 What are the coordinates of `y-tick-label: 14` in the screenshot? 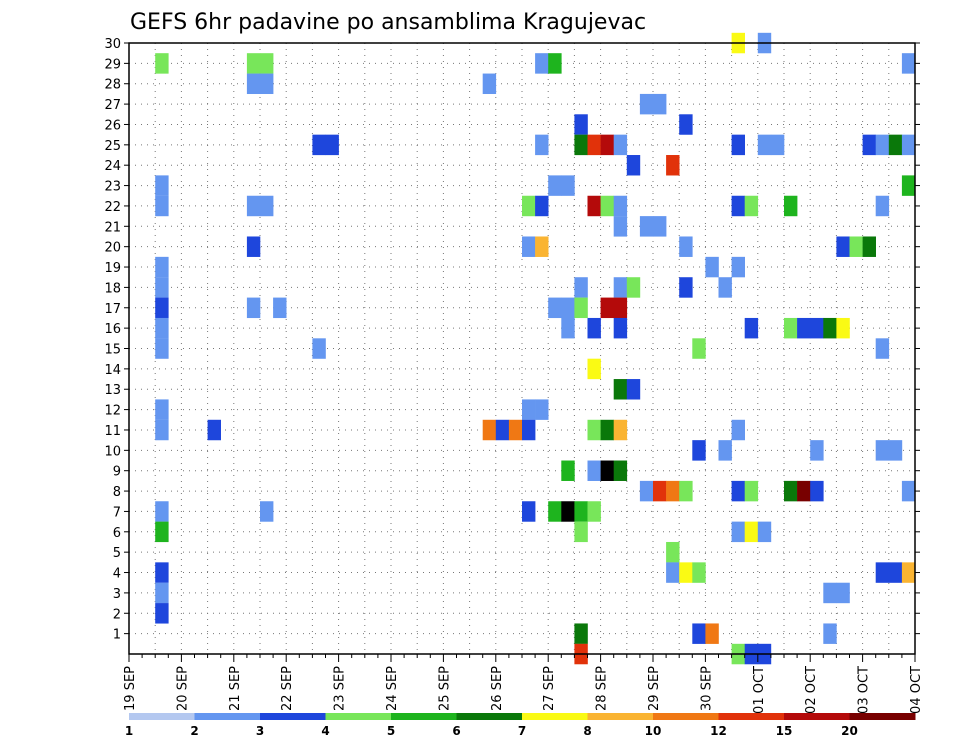 It's located at (112, 370).